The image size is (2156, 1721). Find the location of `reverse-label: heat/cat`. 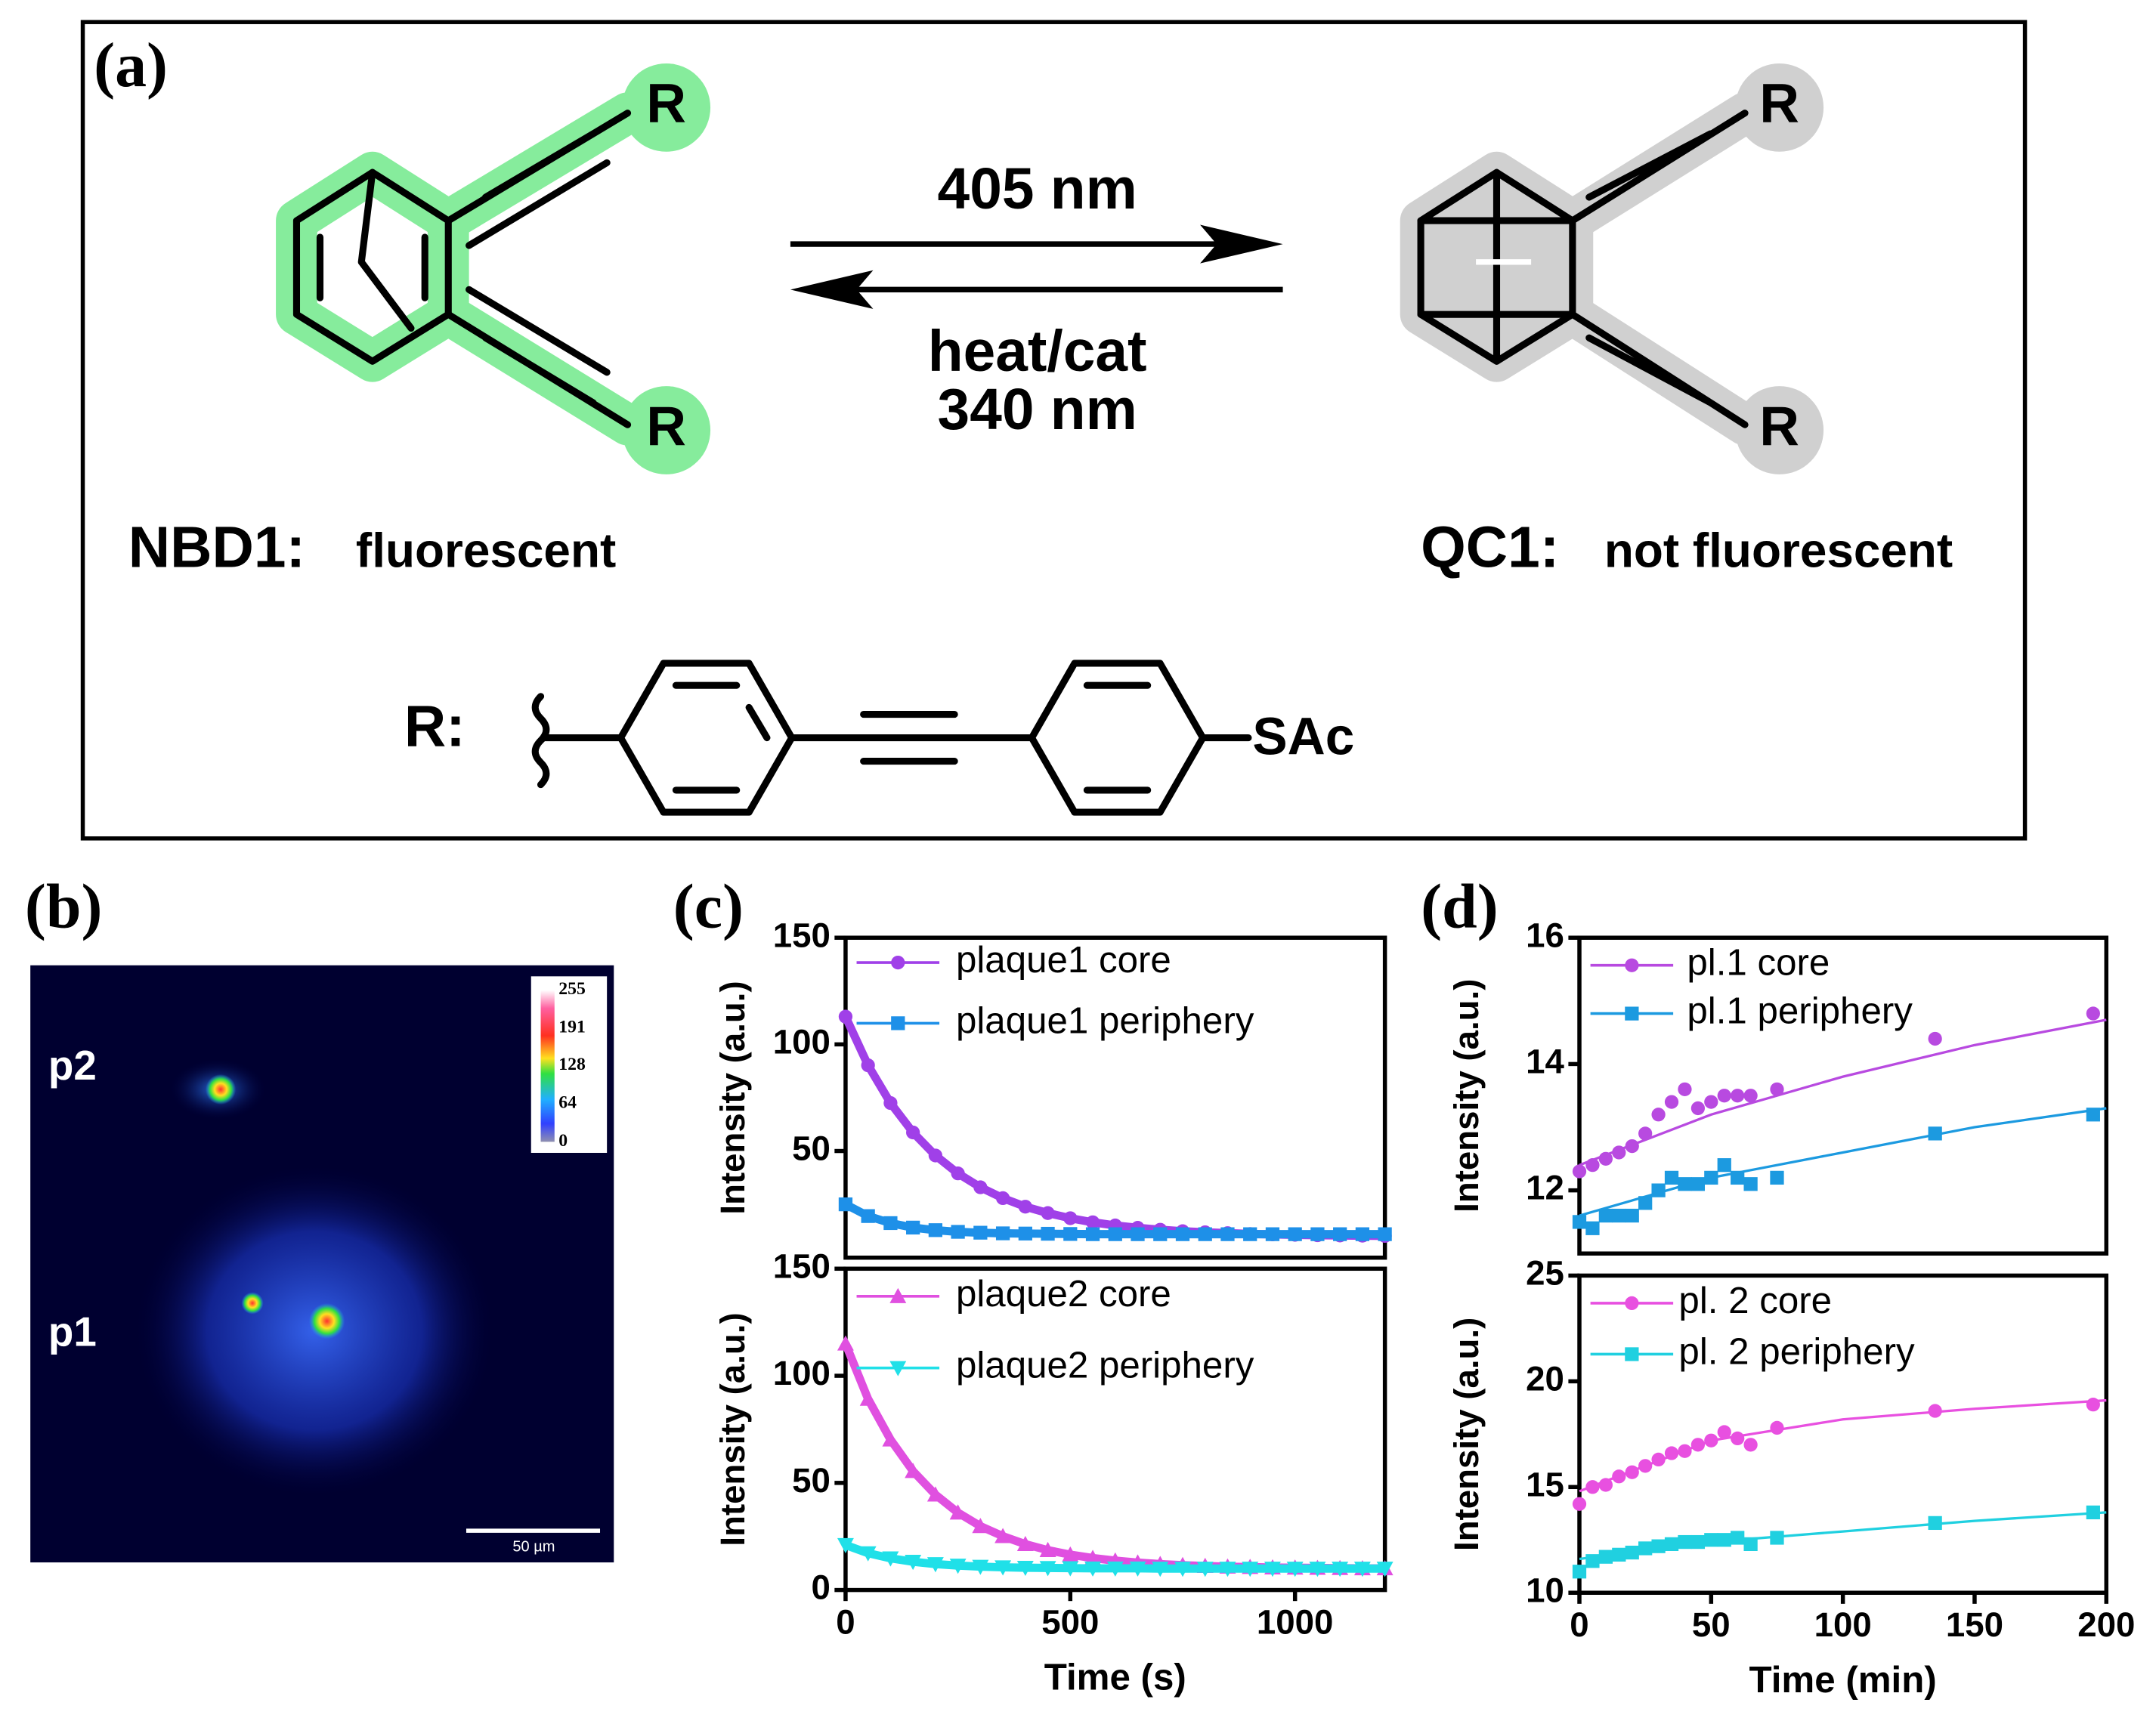

reverse-label: heat/cat is located at coordinates (1037, 352).